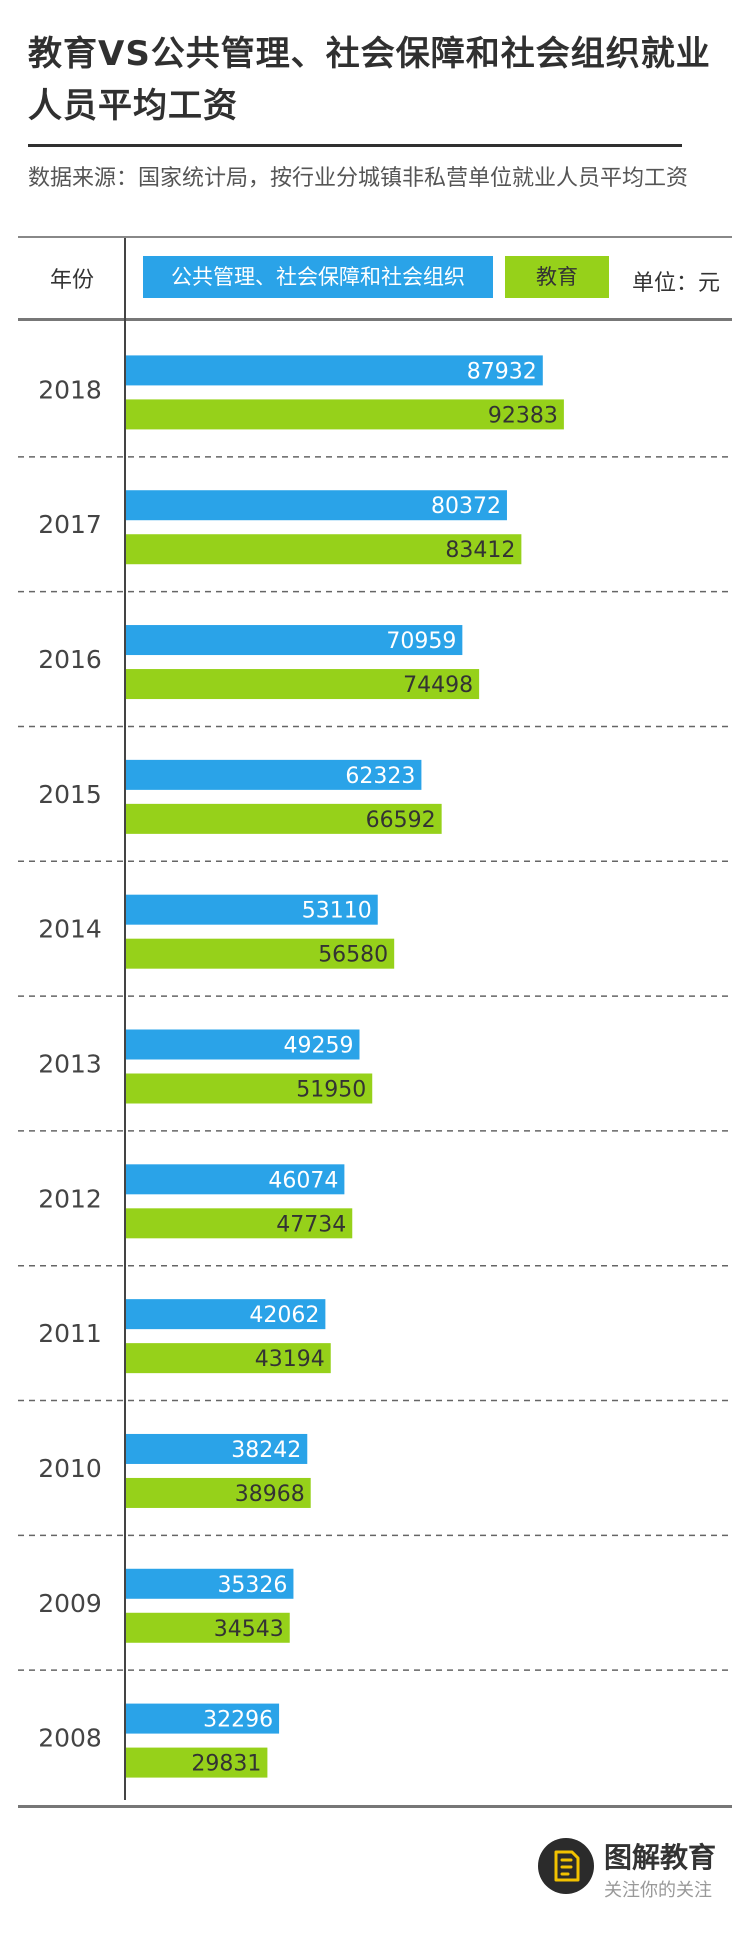 The image size is (750, 1936). I want to click on title-underline, so click(355, 145).